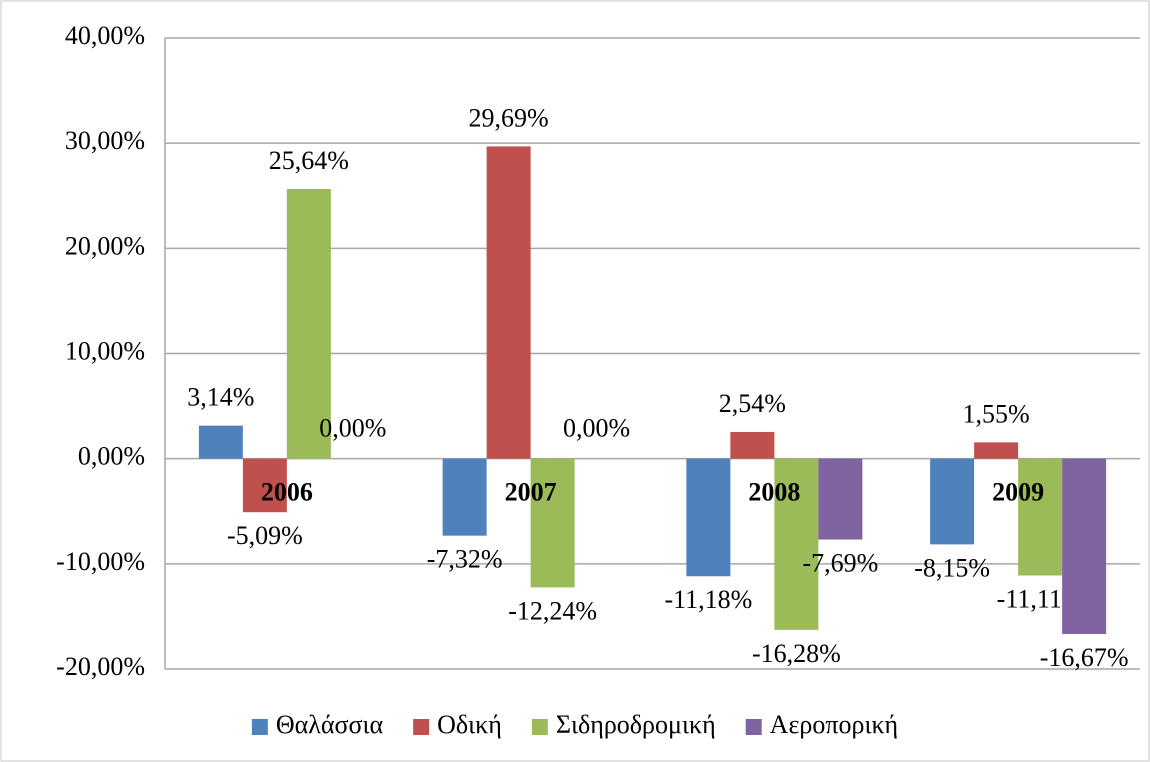 Image resolution: width=1150 pixels, height=762 pixels. I want to click on data-label: -7,32%, so click(465, 559).